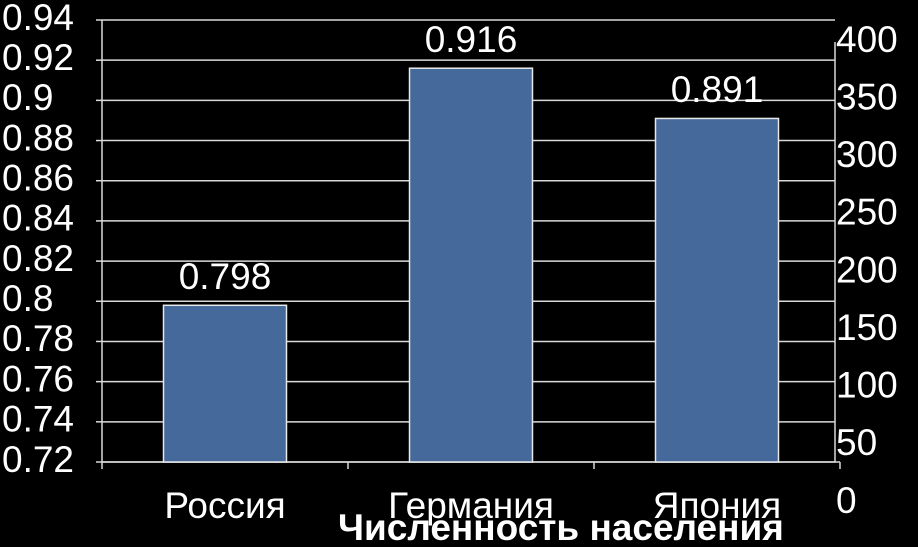  I want to click on y-tick-label: 0.72, so click(38, 459).